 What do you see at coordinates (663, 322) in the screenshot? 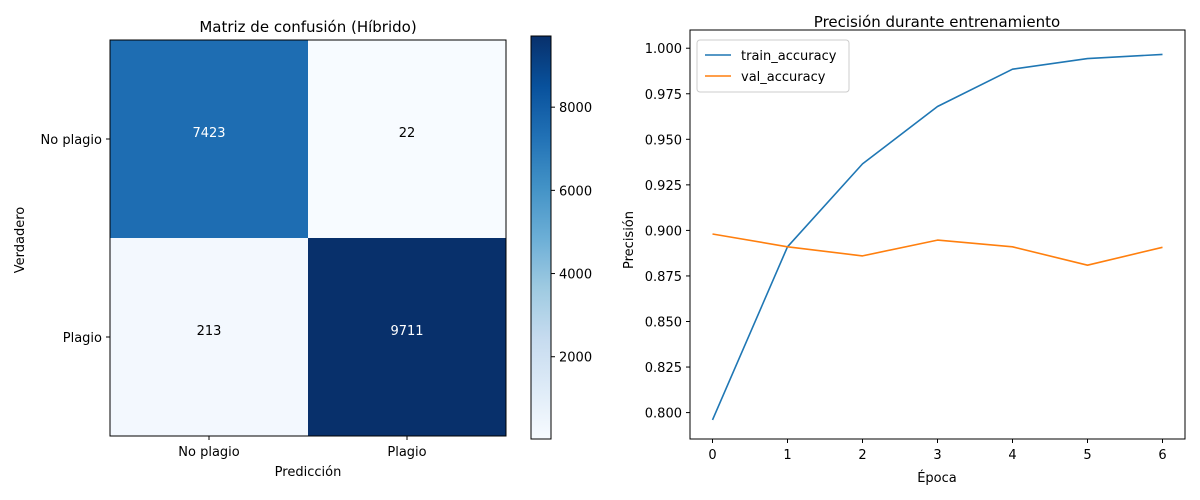
I see `y-tick-label: 0.850` at bounding box center [663, 322].